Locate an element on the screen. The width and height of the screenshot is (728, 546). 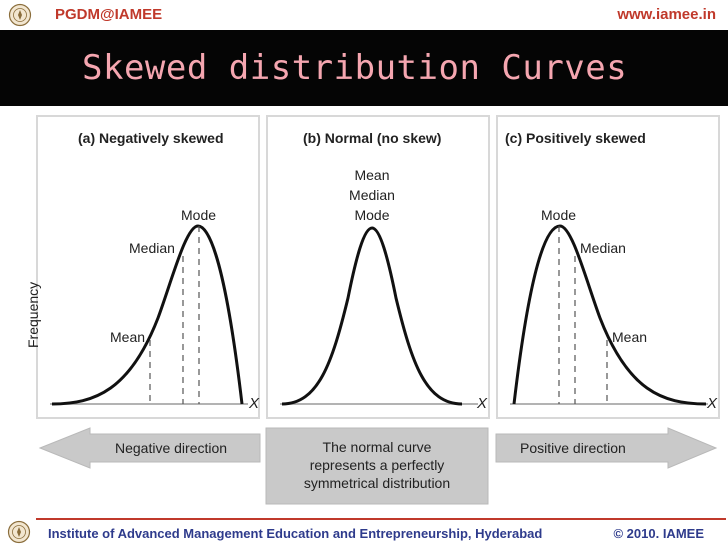
panel-c-curve is located at coordinates (609, 315).